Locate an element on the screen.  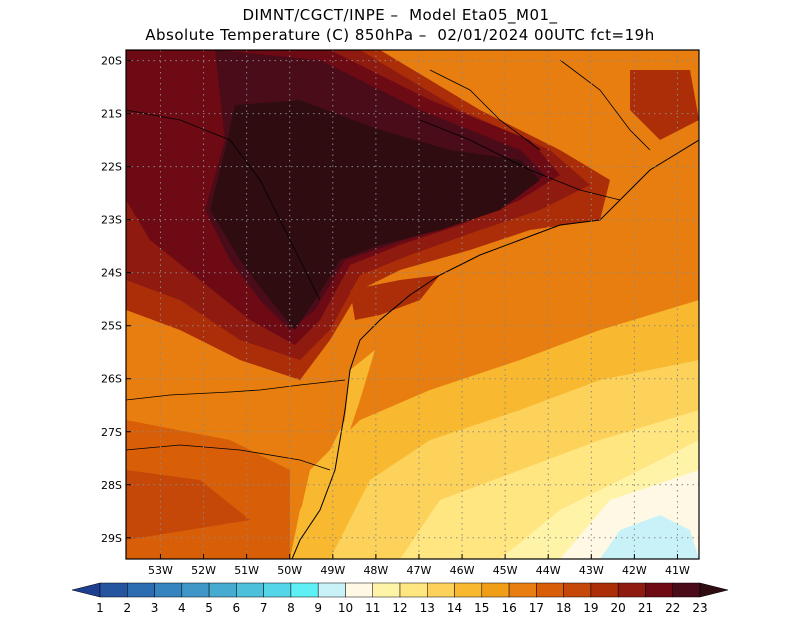
colorbar-label: 16 is located at coordinates (508, 608).